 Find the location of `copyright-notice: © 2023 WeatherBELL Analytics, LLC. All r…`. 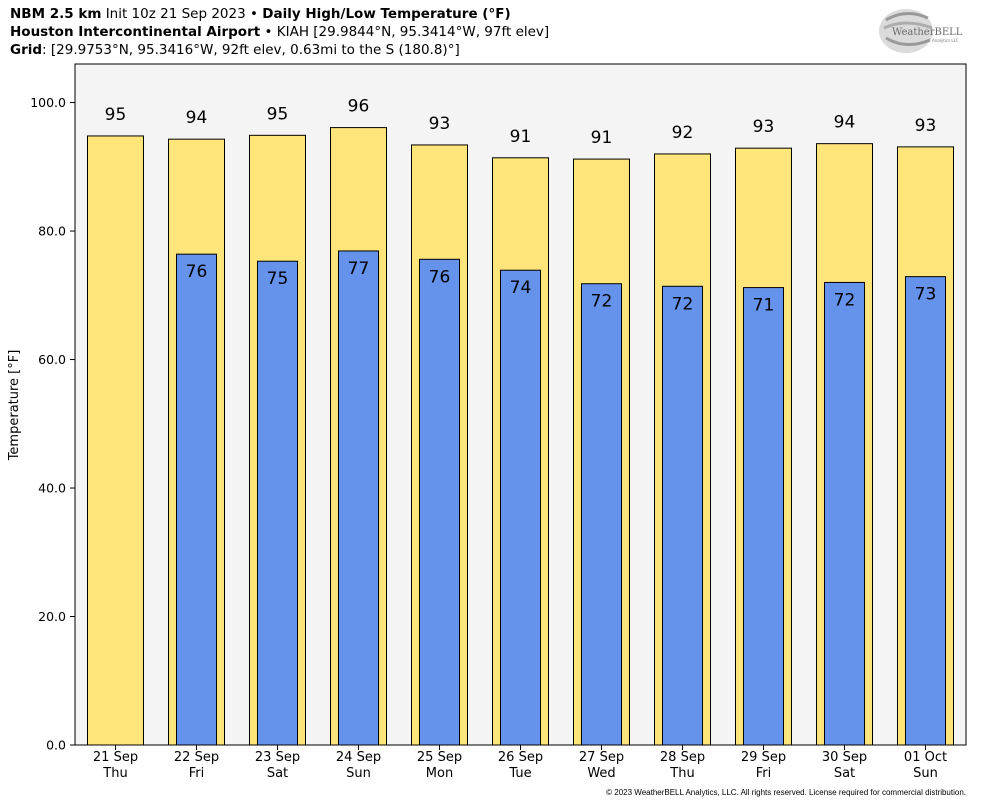

copyright-notice: © 2023 WeatherBELL Analytics, LLC. All r… is located at coordinates (786, 792).